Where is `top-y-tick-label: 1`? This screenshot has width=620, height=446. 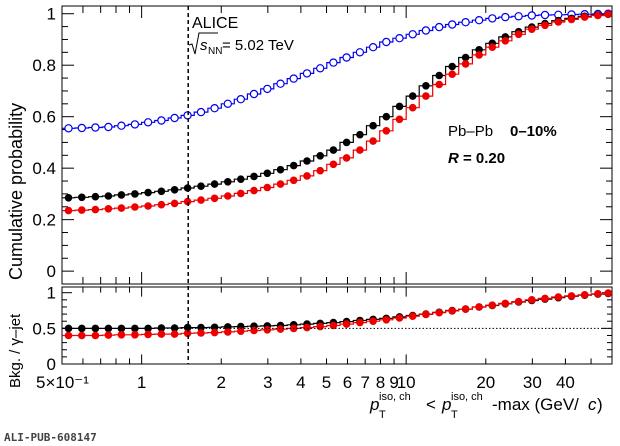
top-y-tick-label: 1 is located at coordinates (51, 14).